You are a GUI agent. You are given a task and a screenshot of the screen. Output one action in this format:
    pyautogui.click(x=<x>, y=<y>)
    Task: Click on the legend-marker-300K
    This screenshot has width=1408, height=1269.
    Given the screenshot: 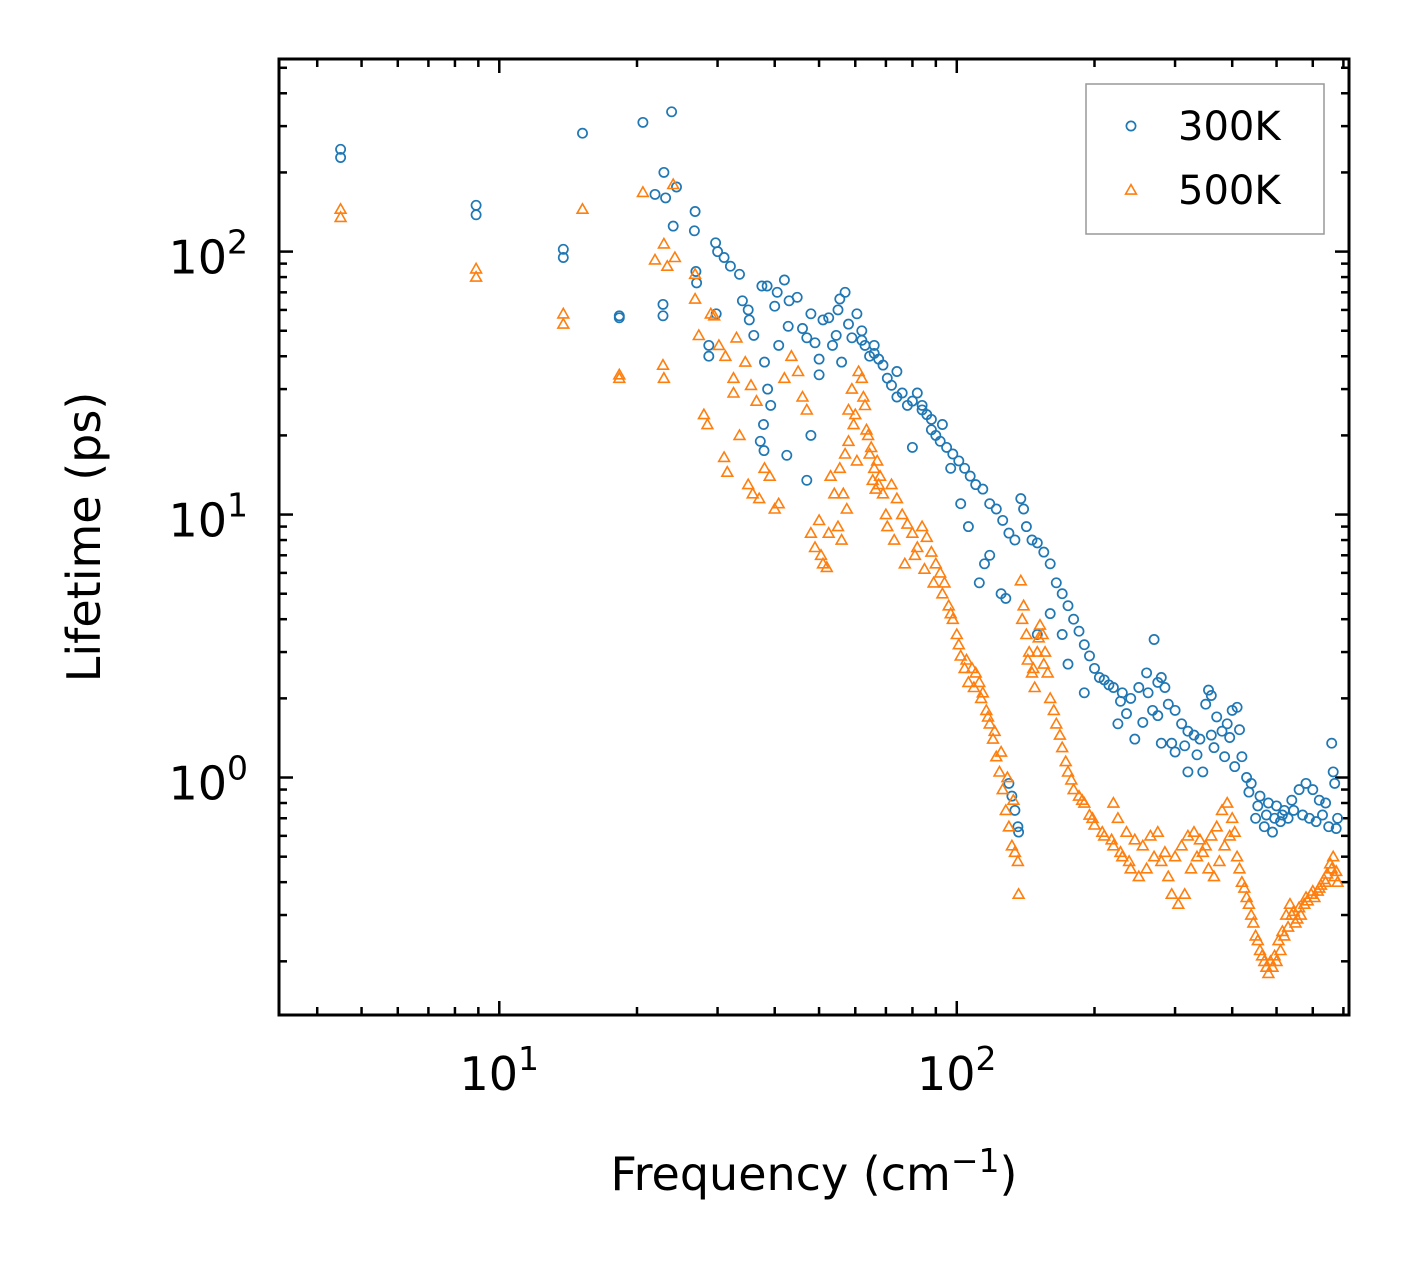 What is the action you would take?
    pyautogui.click(x=1131, y=126)
    